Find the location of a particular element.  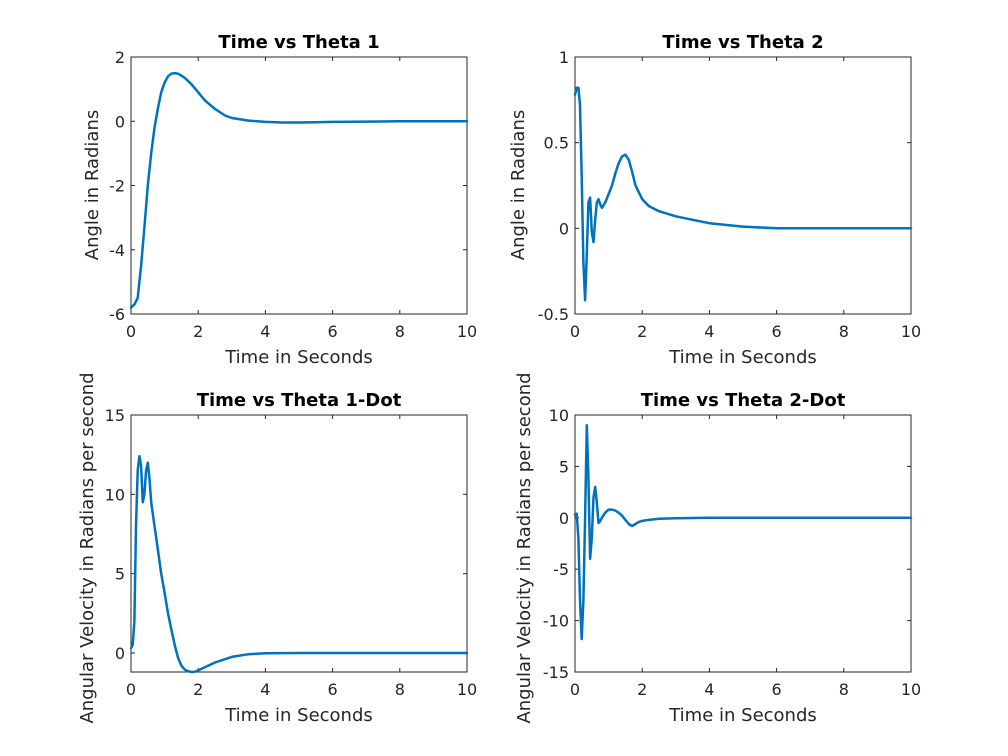

subplot-theta-2-dot-title: Time vs Theta 2-Dot is located at coordinates (743, 400).